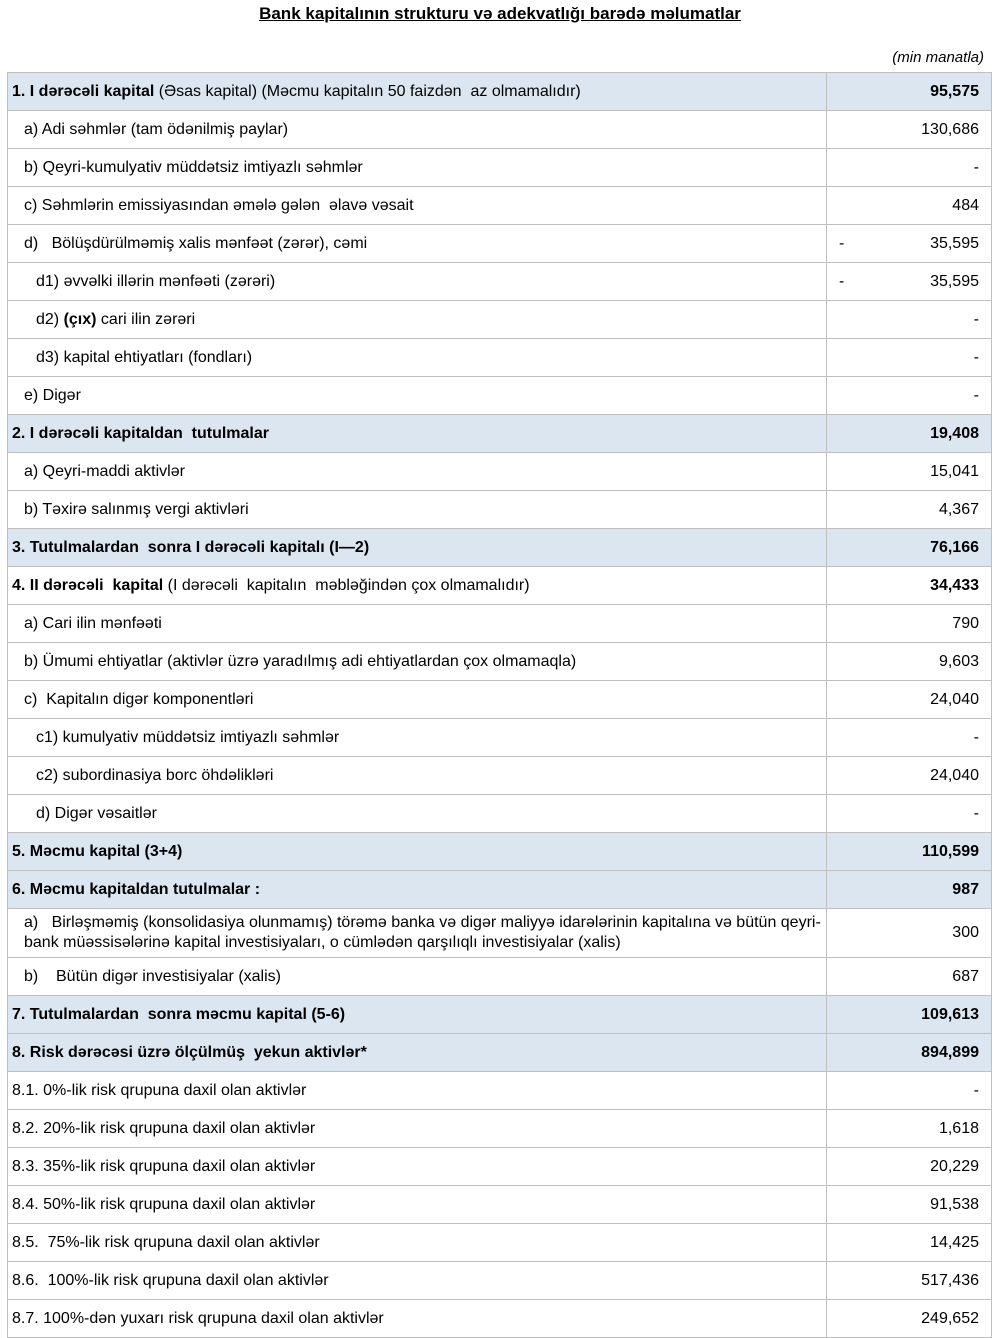 This screenshot has height=1338, width=1000. I want to click on value: 687, so click(965, 976).